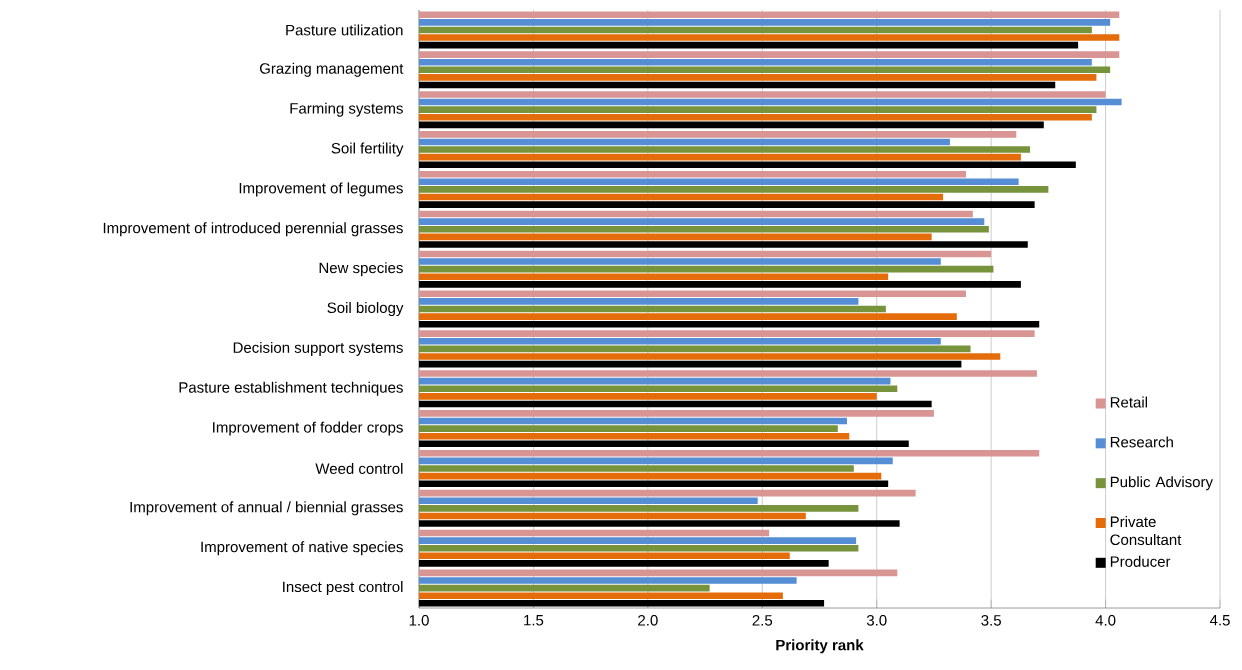 The height and width of the screenshot is (670, 1242). What do you see at coordinates (367, 149) in the screenshot?
I see `y-tick-label: Soil fertility` at bounding box center [367, 149].